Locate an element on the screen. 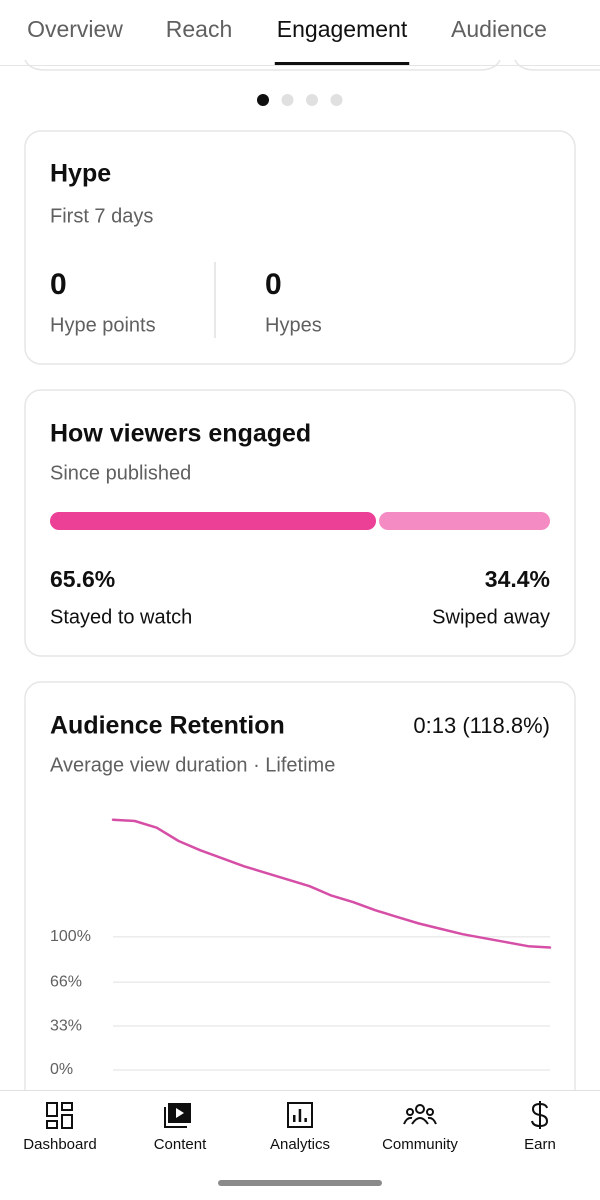 Image resolution: width=600 pixels, height=1200 pixels. nav-label: Dashboard is located at coordinates (59, 1144).